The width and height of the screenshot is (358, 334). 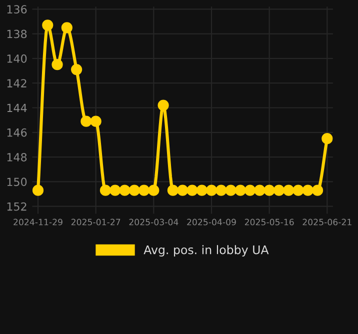 What do you see at coordinates (95, 222) in the screenshot?
I see `x-tick-label: 2025-01-27` at bounding box center [95, 222].